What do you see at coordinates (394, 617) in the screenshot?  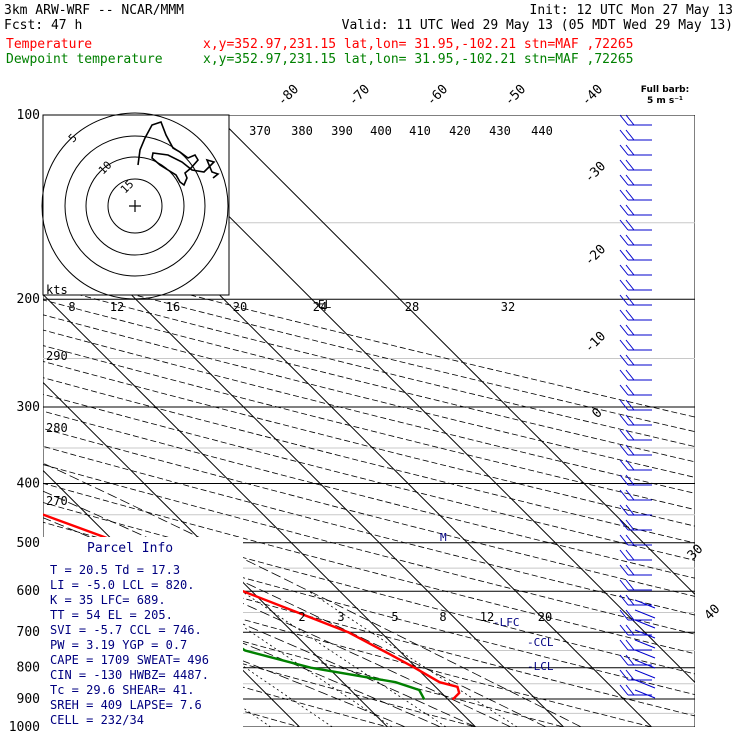 I see `mixing-ratio-label: 5` at bounding box center [394, 617].